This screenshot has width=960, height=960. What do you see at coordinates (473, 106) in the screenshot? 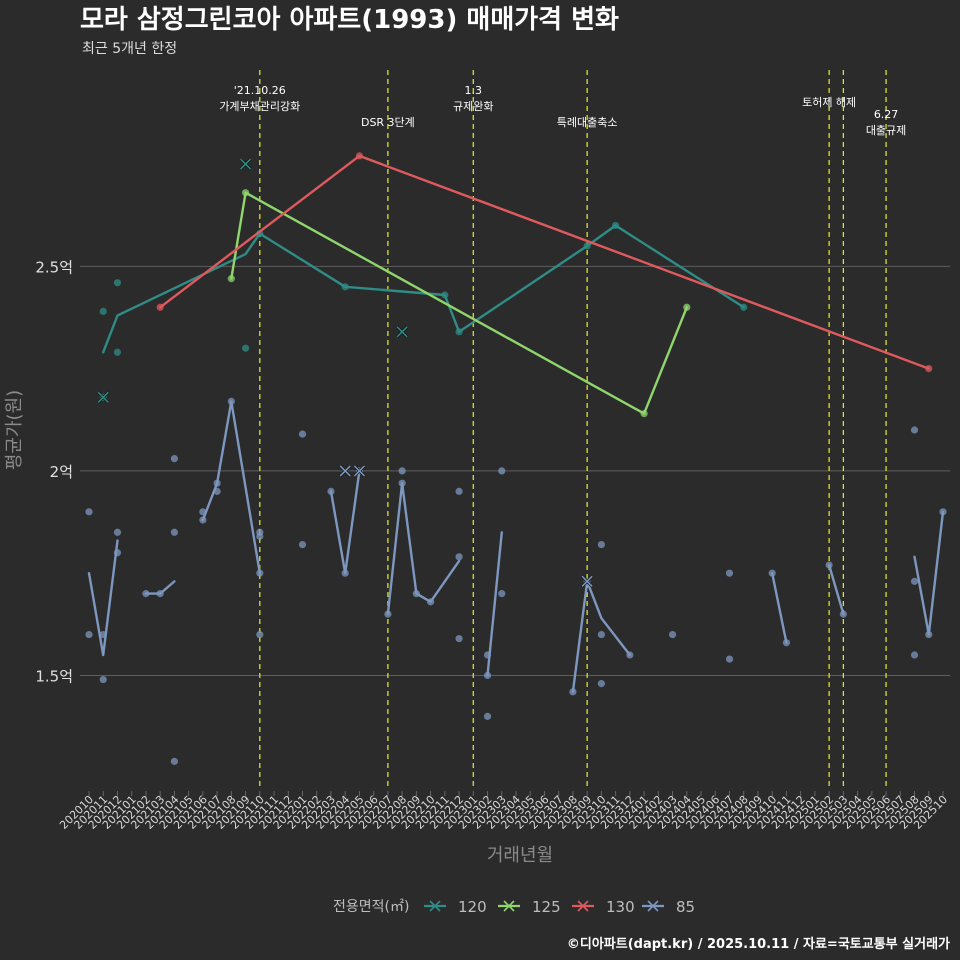
I see `event-label: 규제완화` at bounding box center [473, 106].